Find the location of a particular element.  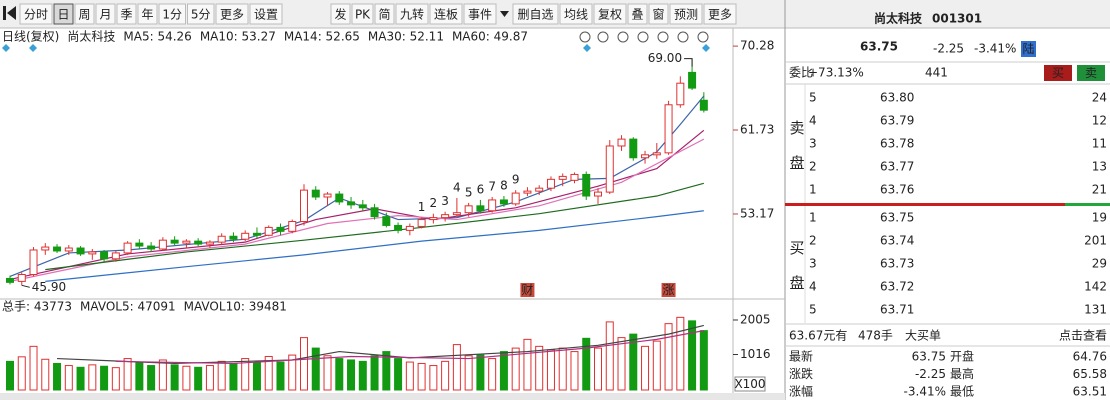

toolbar-label: 连板 is located at coordinates (446, 14).